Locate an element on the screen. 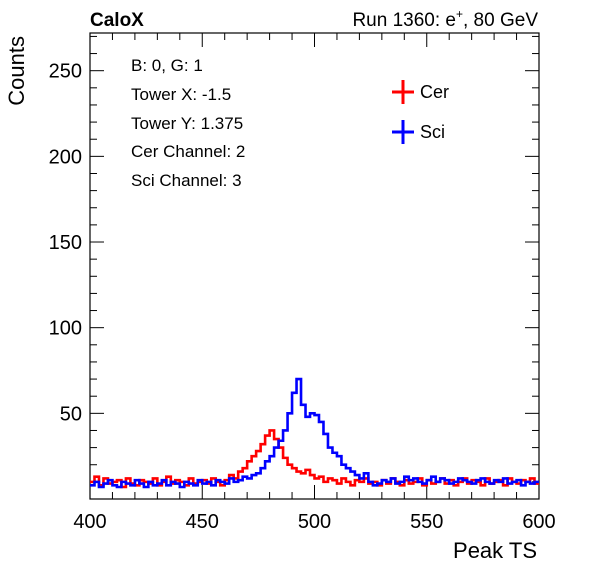  legend-label-cer: Cer is located at coordinates (434, 92).